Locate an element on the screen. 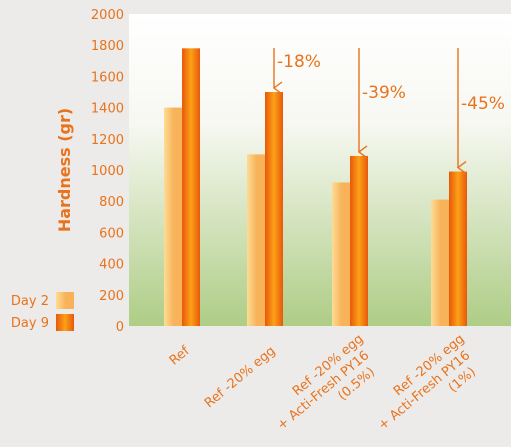 The height and width of the screenshot is (447, 511). y-tick-label: 400 is located at coordinates (111, 265).